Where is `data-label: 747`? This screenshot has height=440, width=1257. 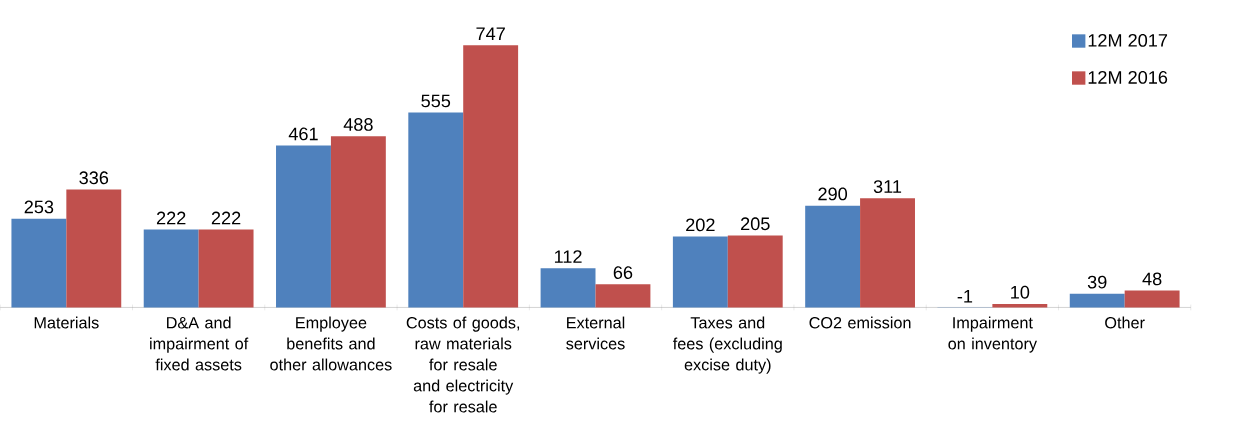
data-label: 747 is located at coordinates (490, 33).